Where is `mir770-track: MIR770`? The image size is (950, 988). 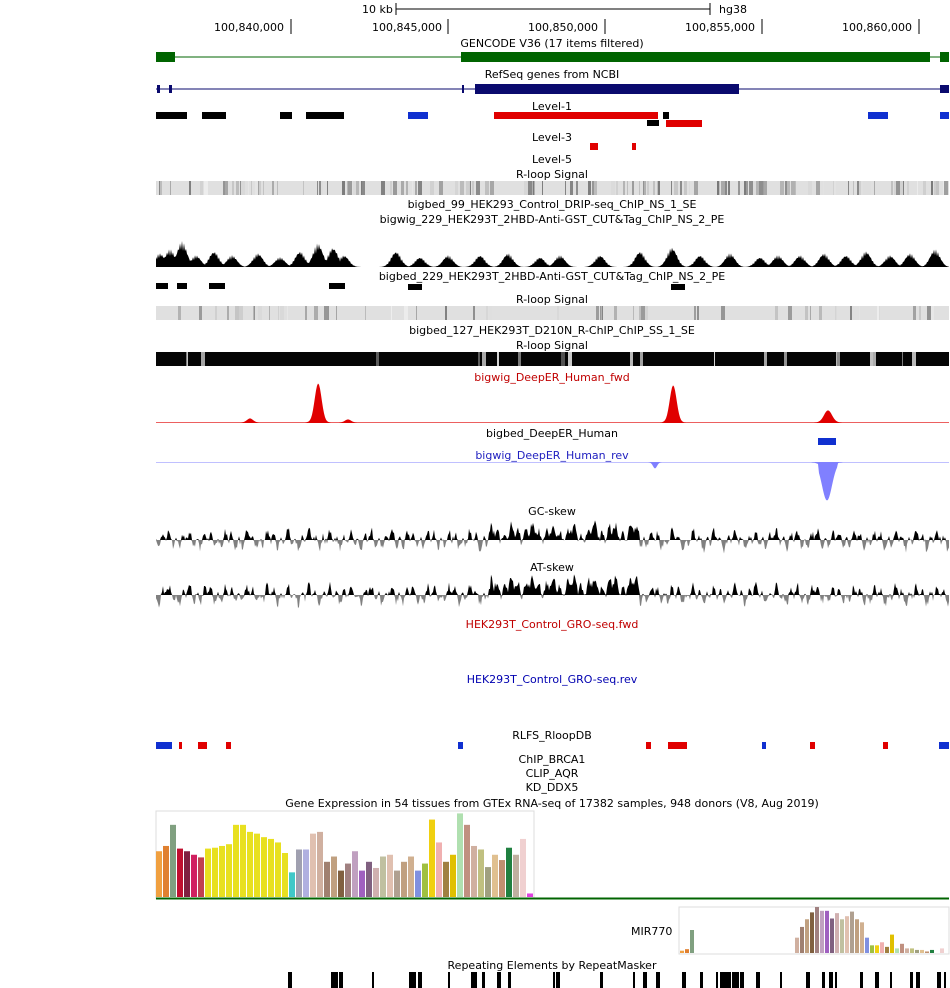 mir770-track: MIR770 is located at coordinates (790, 930).